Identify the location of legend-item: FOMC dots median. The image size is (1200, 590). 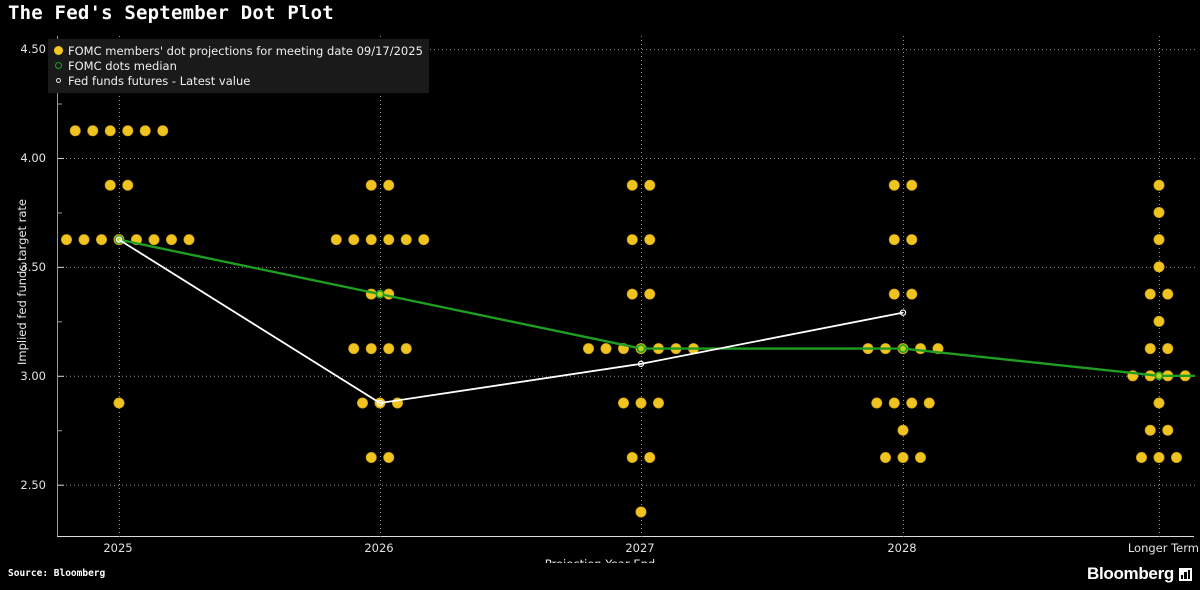
(237, 65).